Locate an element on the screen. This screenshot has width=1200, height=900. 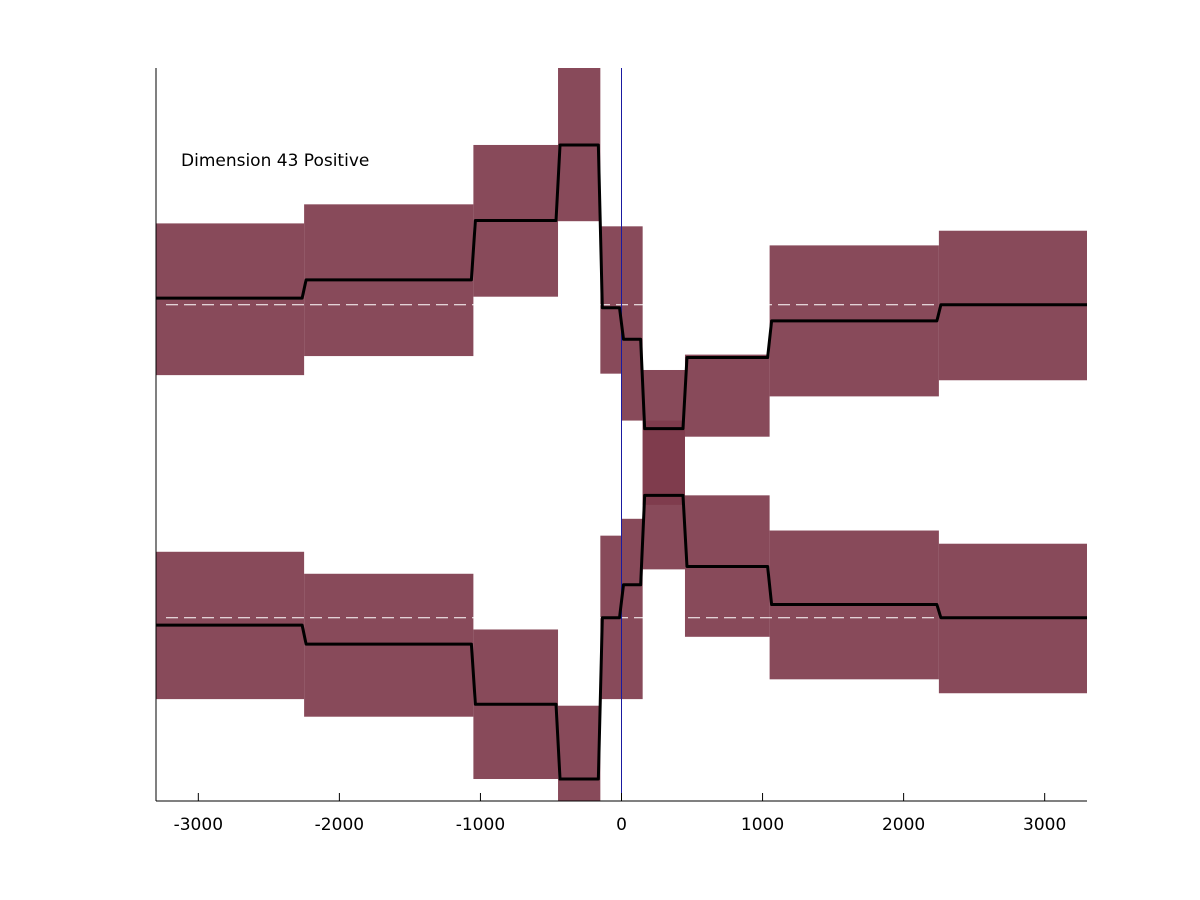
x-tick-label: -2000 is located at coordinates (339, 825).